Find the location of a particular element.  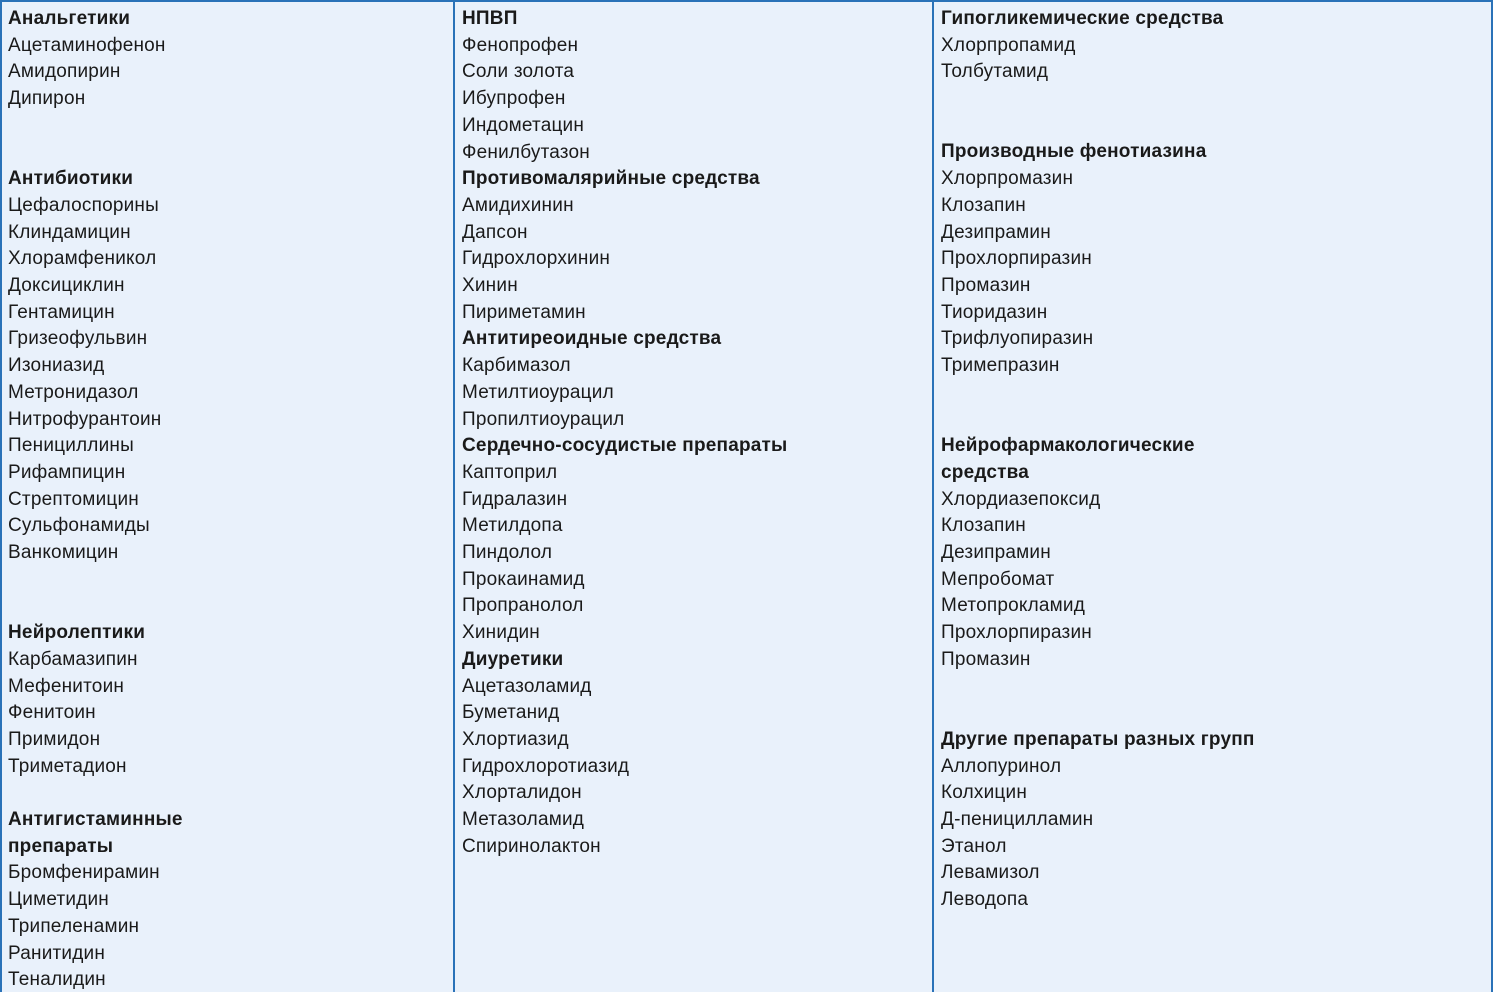

drug-item: Хлортиазид is located at coordinates (515, 739).